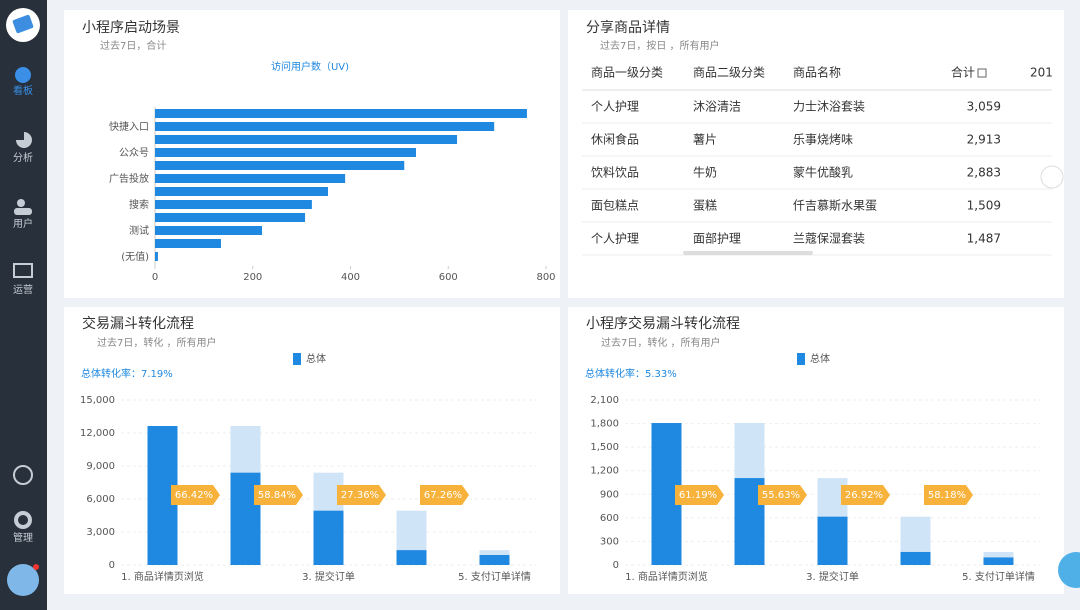 Image resolution: width=1080 pixels, height=610 pixels. What do you see at coordinates (545, 277) in the screenshot?
I see `x-tick-label: 800` at bounding box center [545, 277].